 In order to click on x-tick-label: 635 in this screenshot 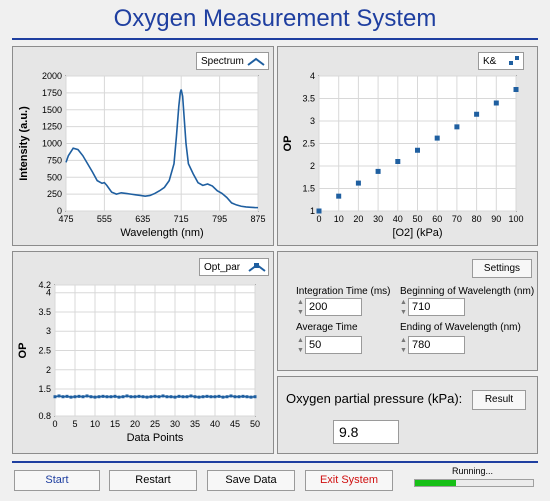, I will do `click(142, 219)`.